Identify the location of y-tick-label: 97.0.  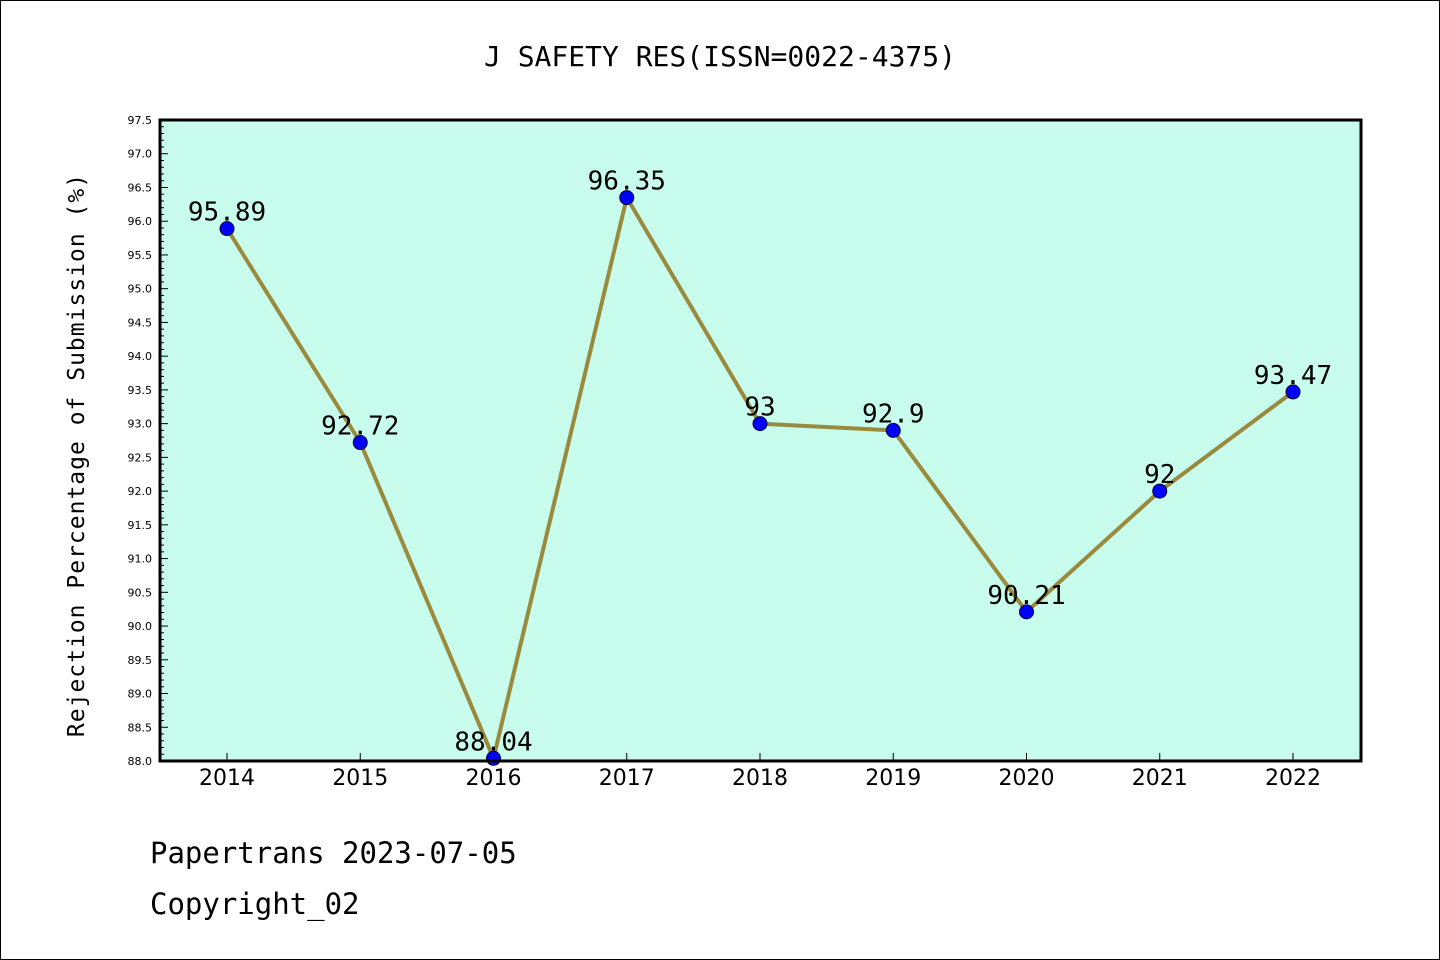
(140, 154).